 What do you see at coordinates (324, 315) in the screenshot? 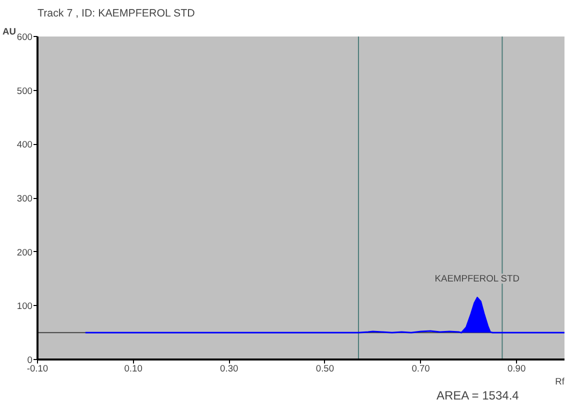
I see `line-series` at bounding box center [324, 315].